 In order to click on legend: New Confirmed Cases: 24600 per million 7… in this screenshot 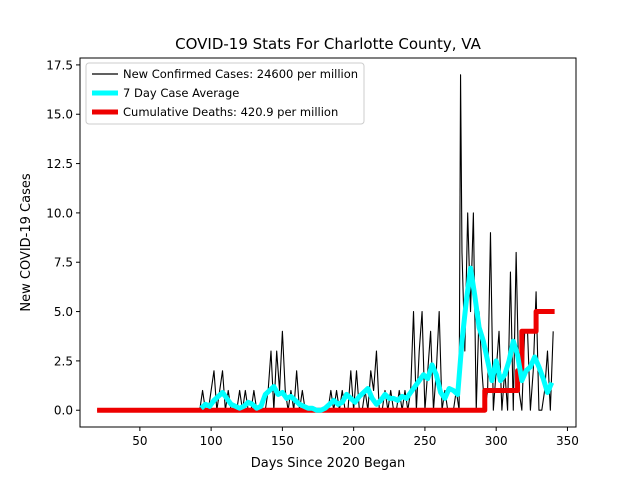, I will do `click(225, 93)`.